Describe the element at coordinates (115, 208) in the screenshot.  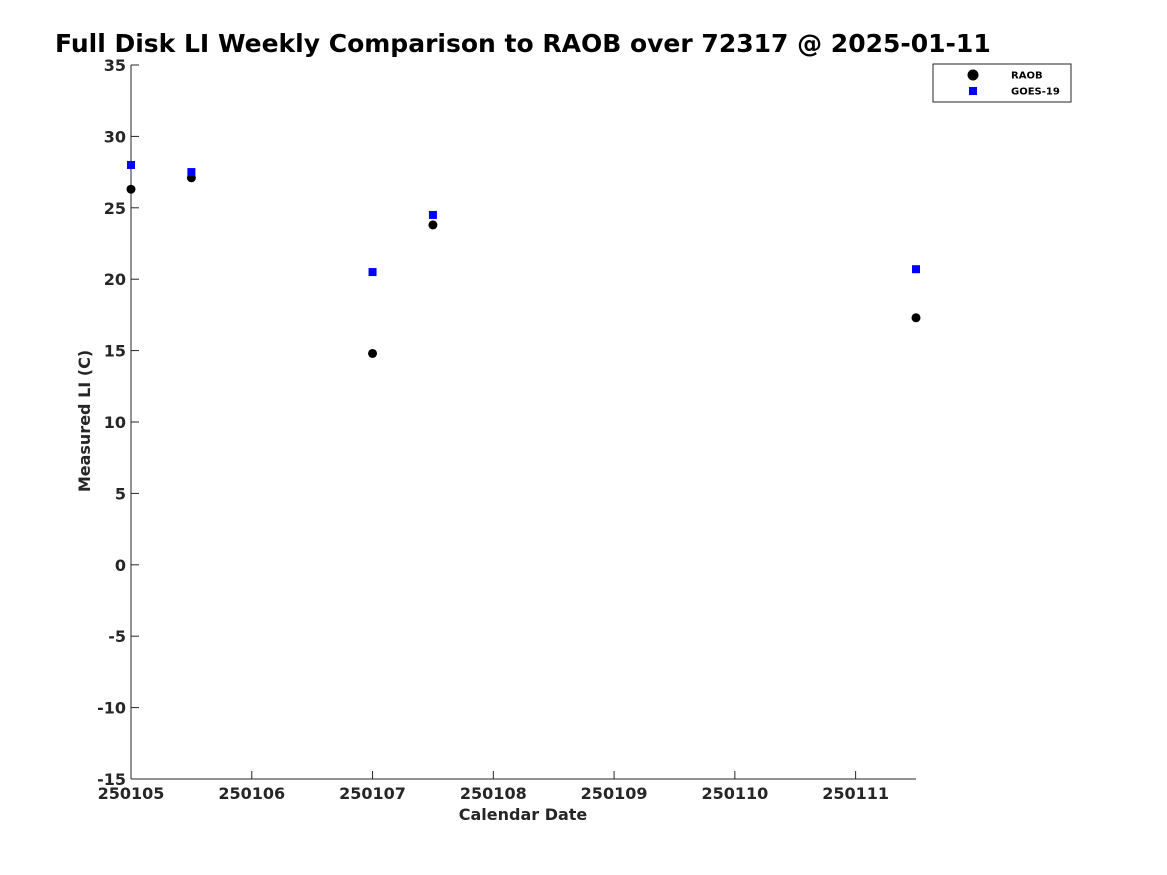
I see `y-tick-label: 25` at that location.